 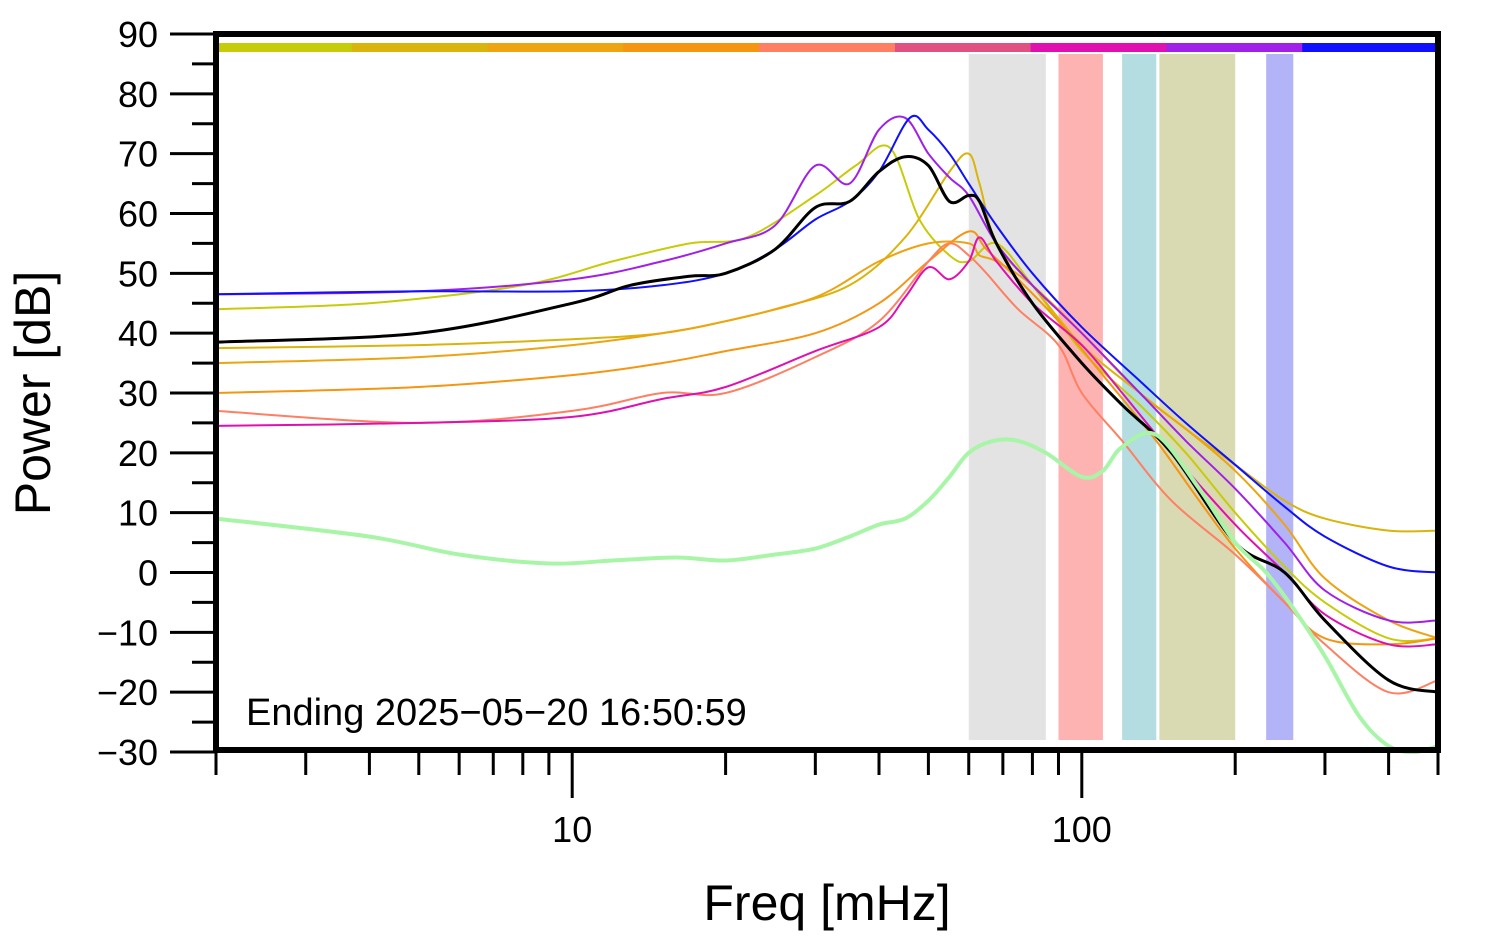 I want to click on y-tick-label-11: −10, so click(x=127, y=632).